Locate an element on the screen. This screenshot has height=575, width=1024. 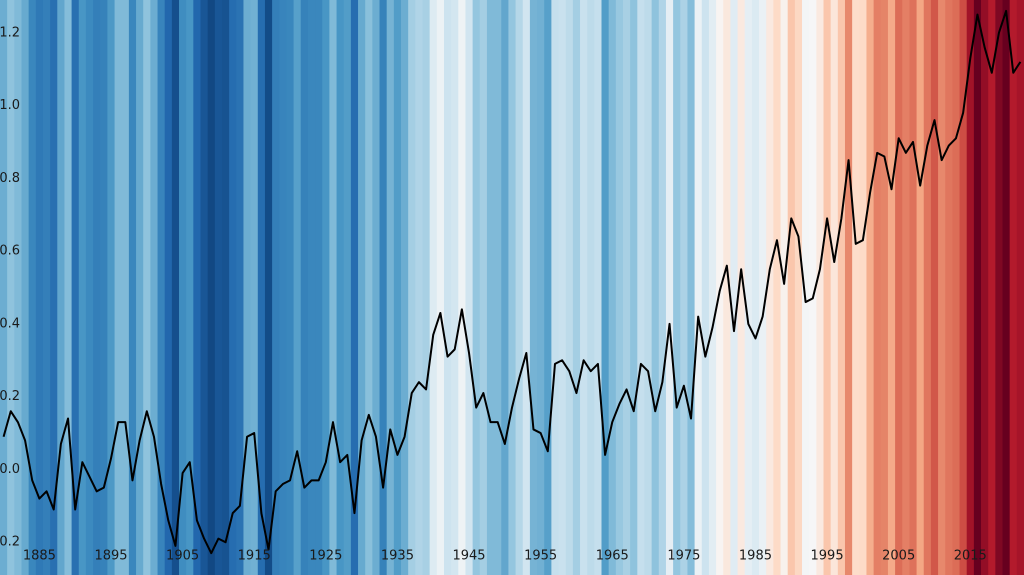
x-tick-label: 2015 is located at coordinates (970, 556).